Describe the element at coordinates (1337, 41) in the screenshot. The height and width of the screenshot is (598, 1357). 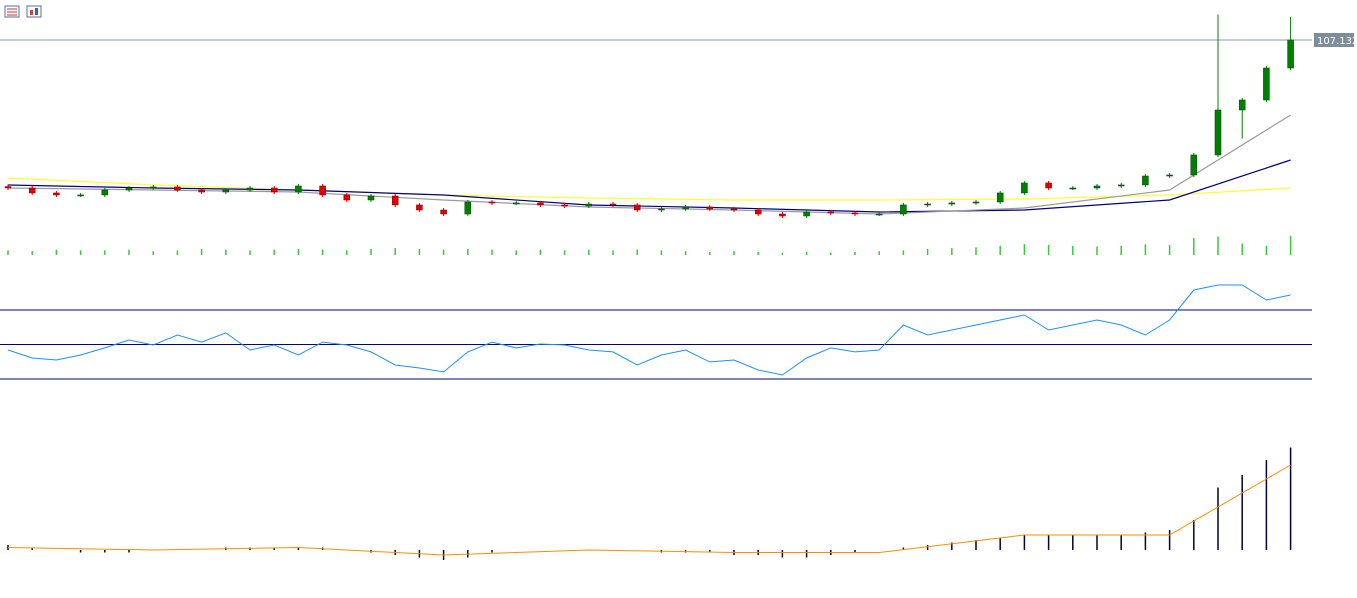
I see `price-label: 107.132` at that location.